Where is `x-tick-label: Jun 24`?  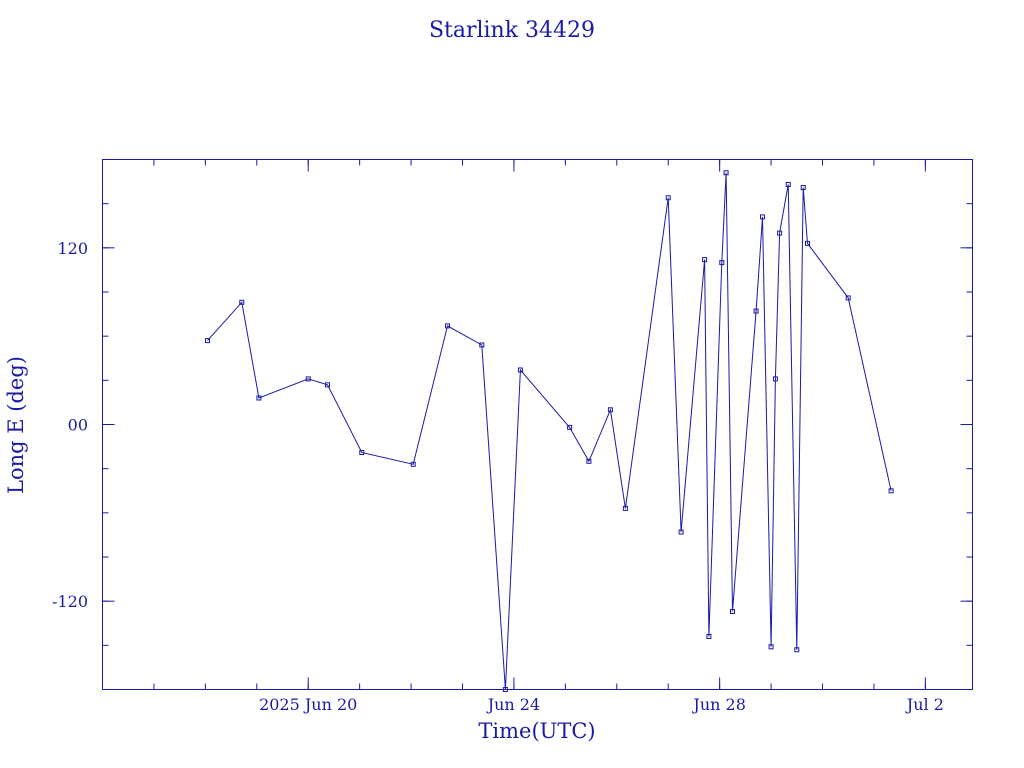
x-tick-label: Jun 24 is located at coordinates (513, 704).